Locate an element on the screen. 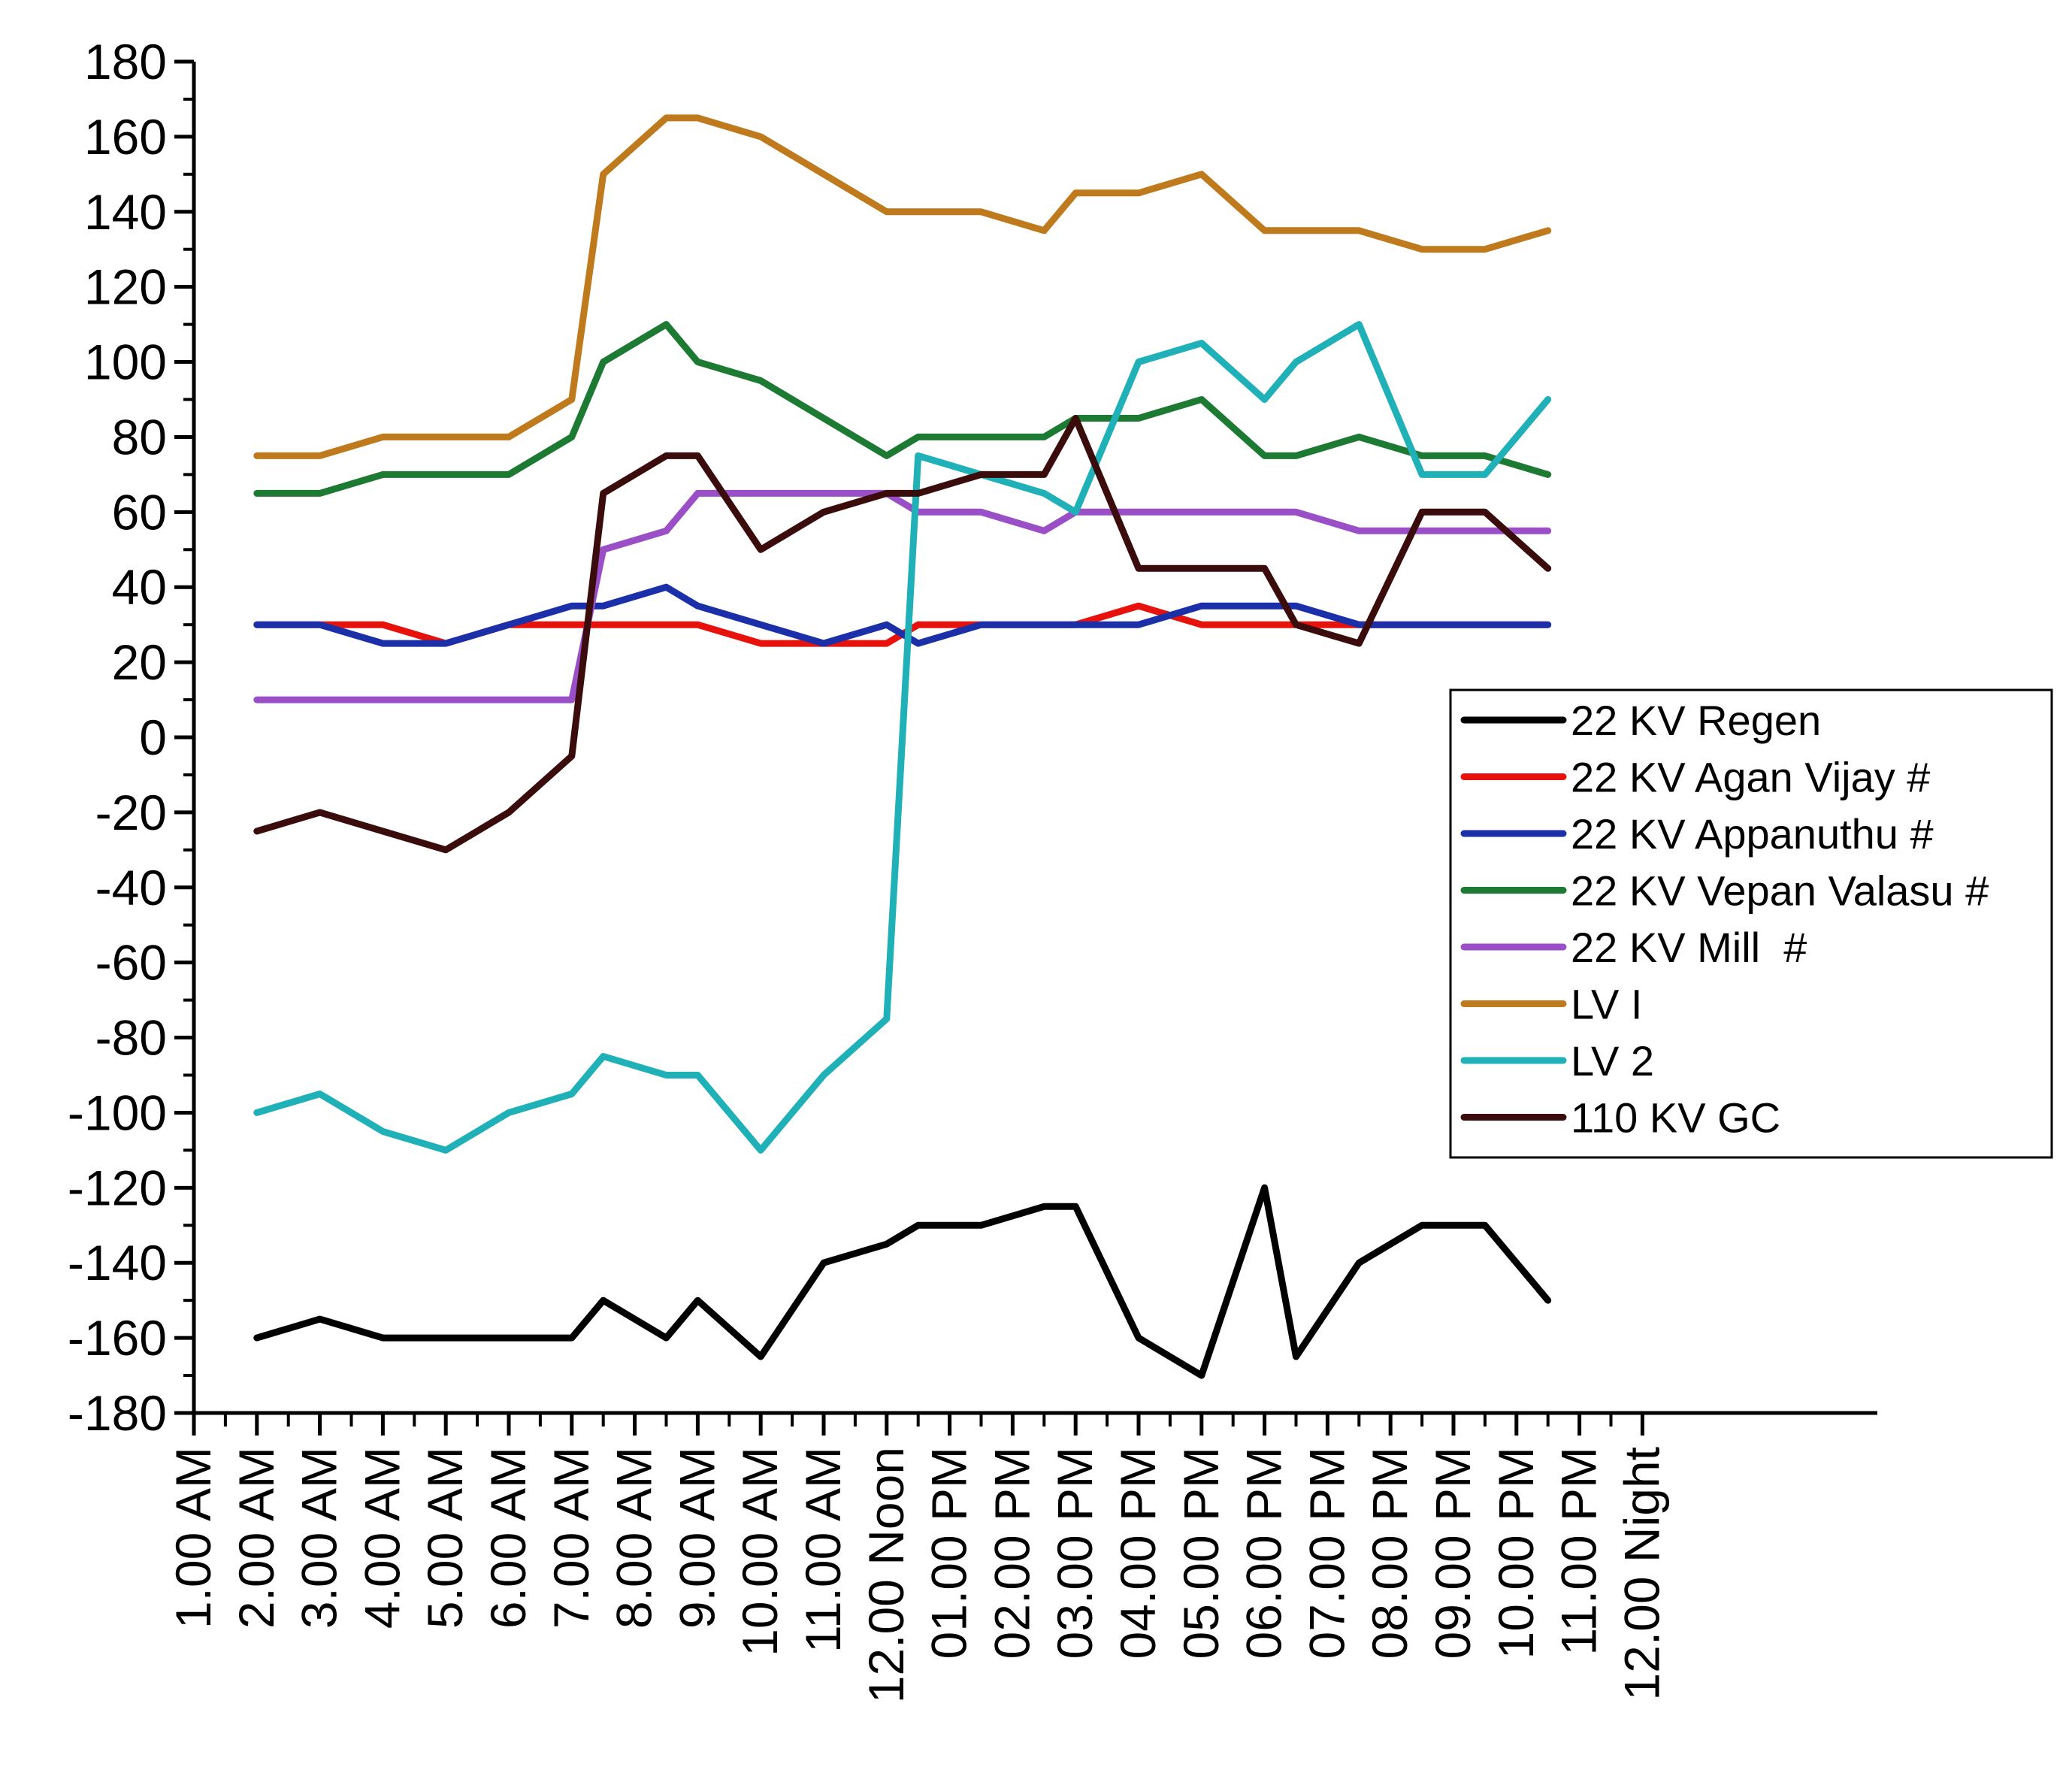  x-tick-label: 11.00 AM is located at coordinates (823, 1550).